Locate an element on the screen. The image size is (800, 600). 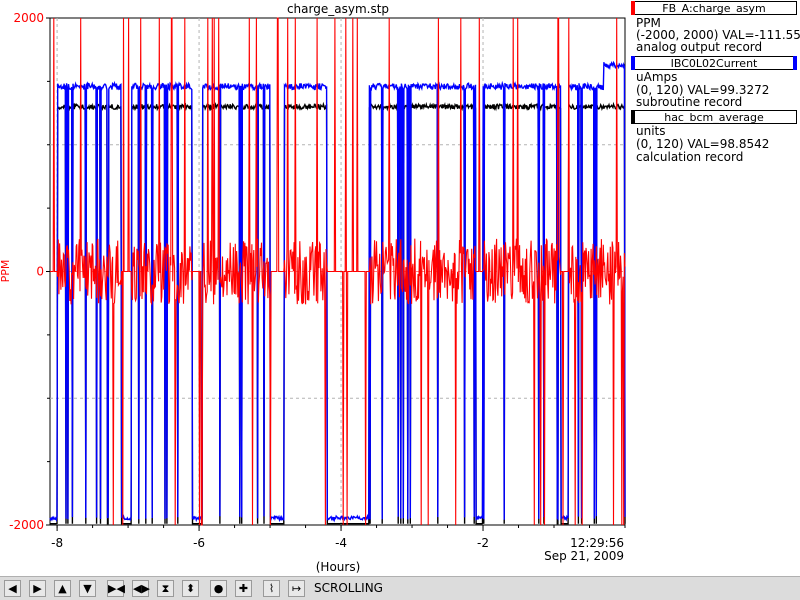
zoom-out-y-icon: ⬍ is located at coordinates (190, 588).